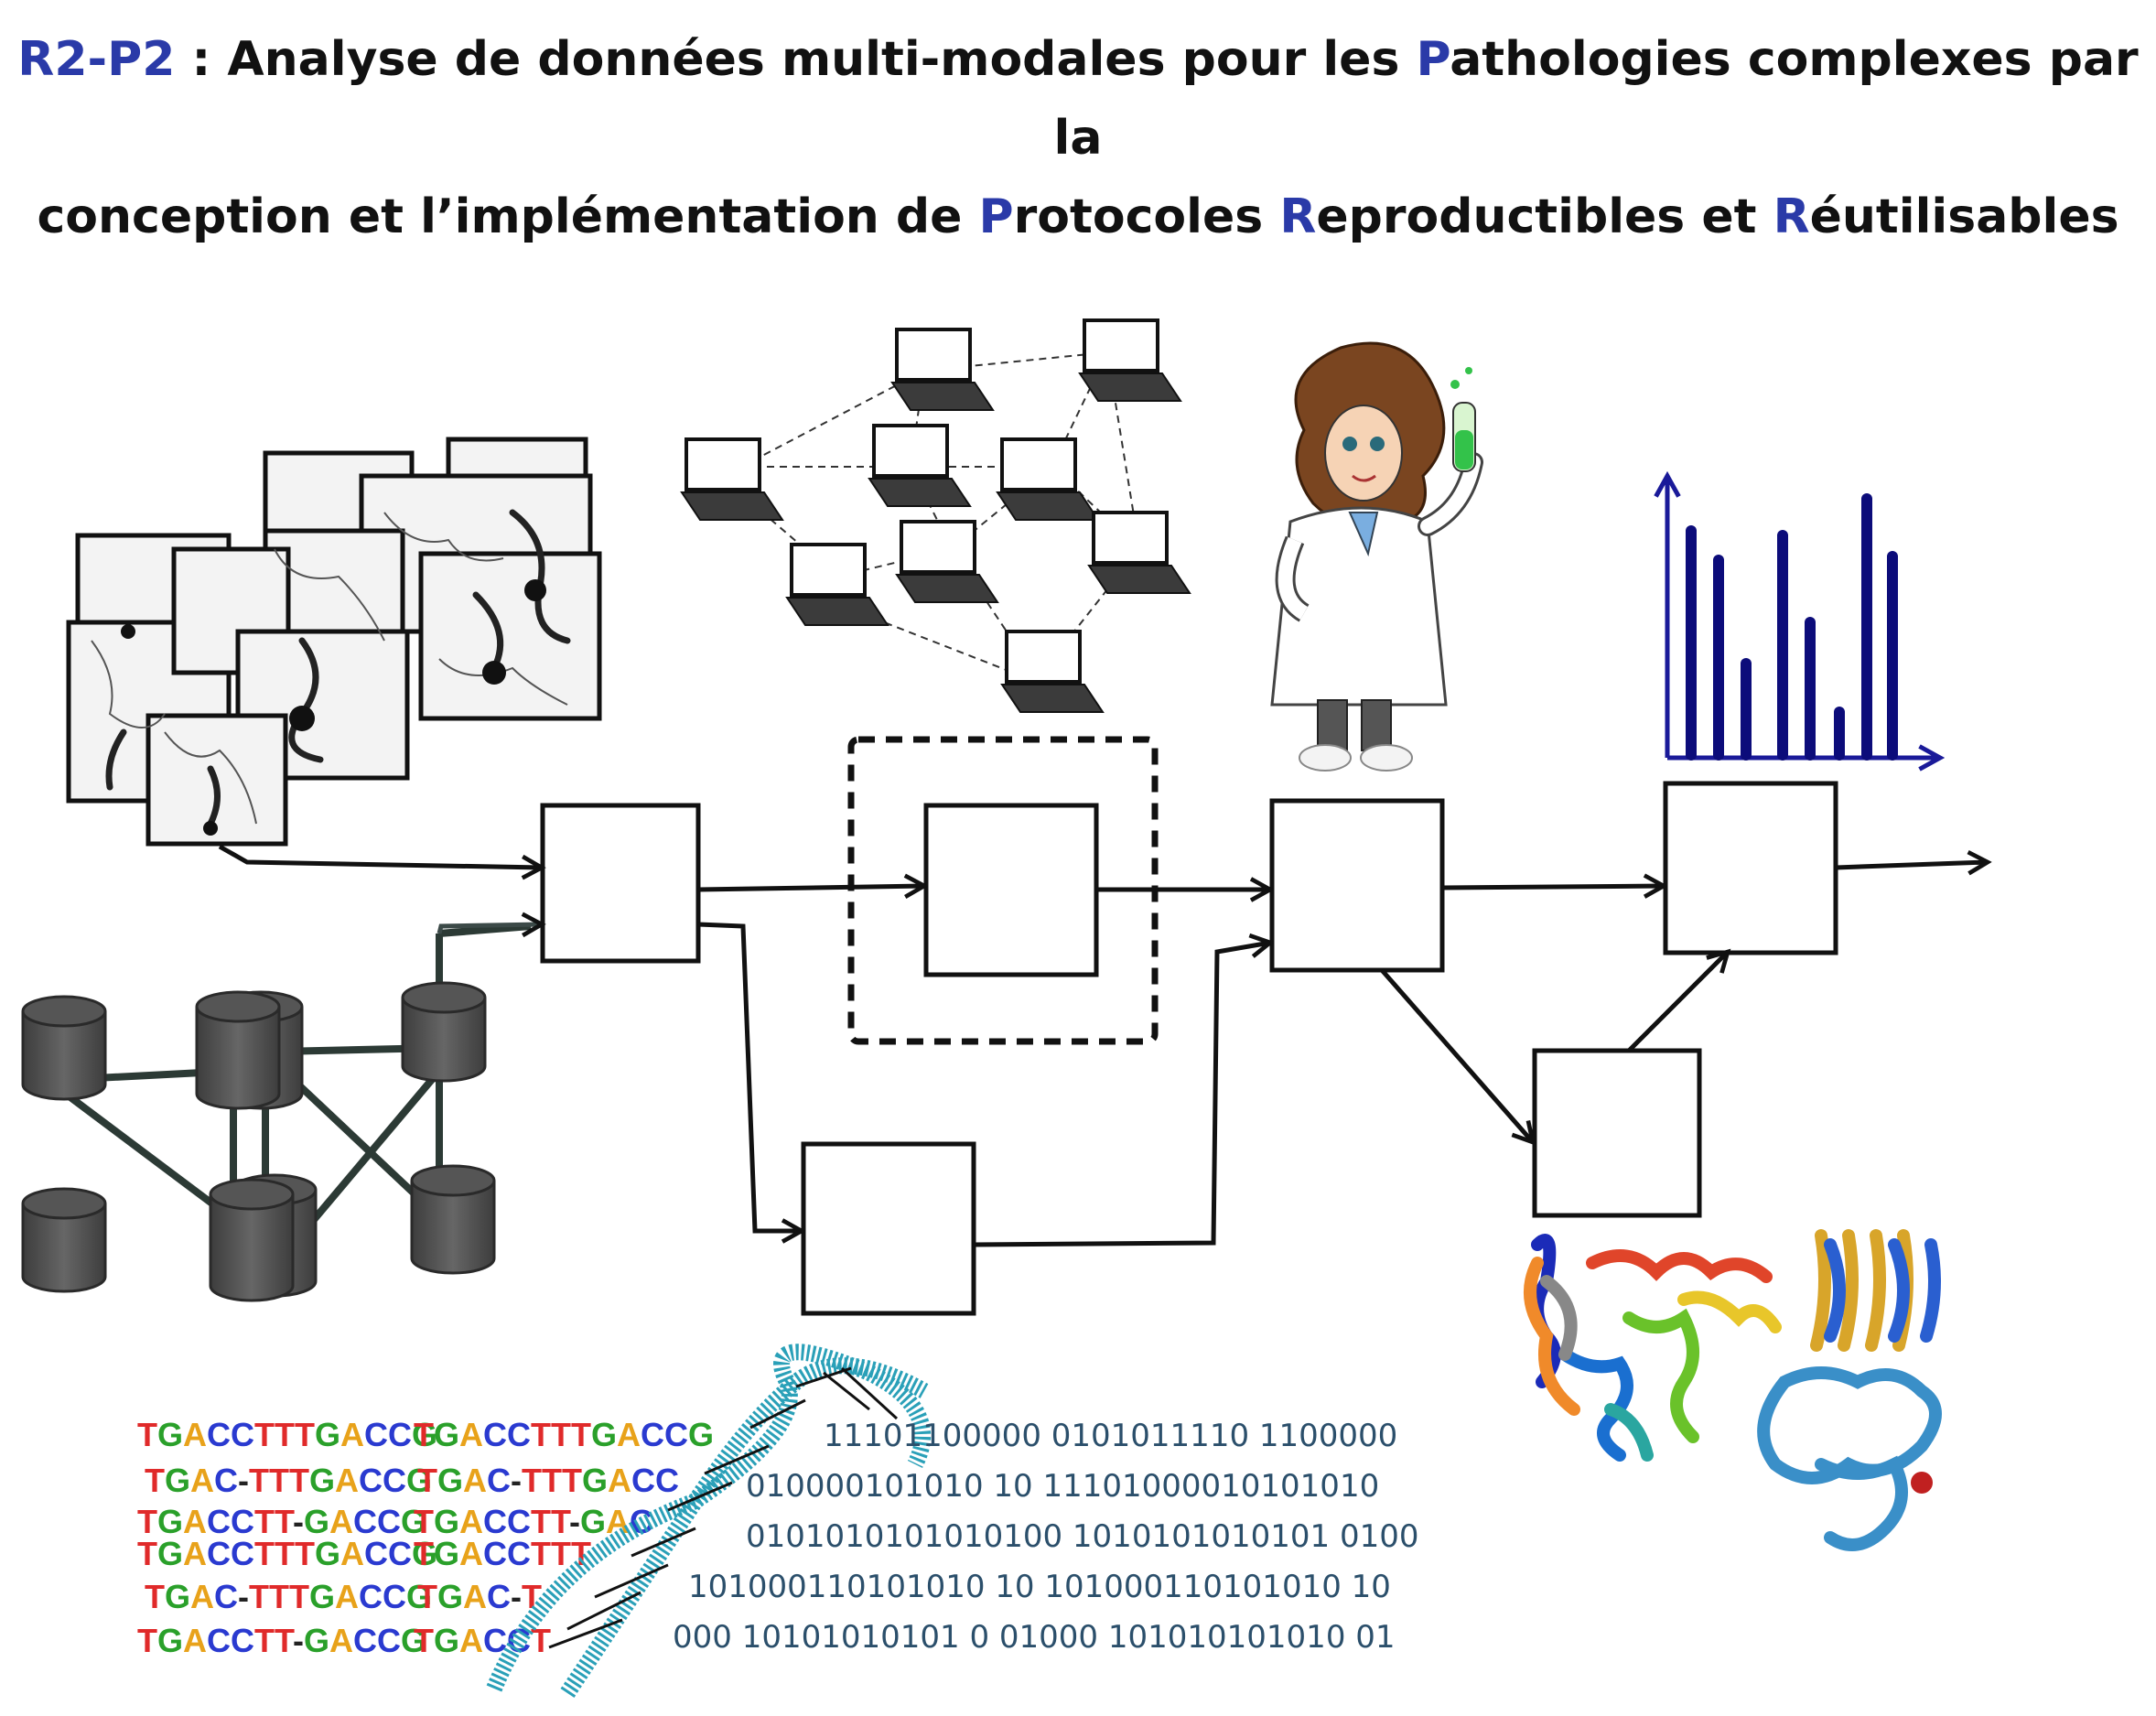 The width and height of the screenshot is (2156, 1716). What do you see at coordinates (1034, 1637) in the screenshot?
I see `binary-line-4: 000 10101010101 0 01000 101010101010 01` at bounding box center [1034, 1637].